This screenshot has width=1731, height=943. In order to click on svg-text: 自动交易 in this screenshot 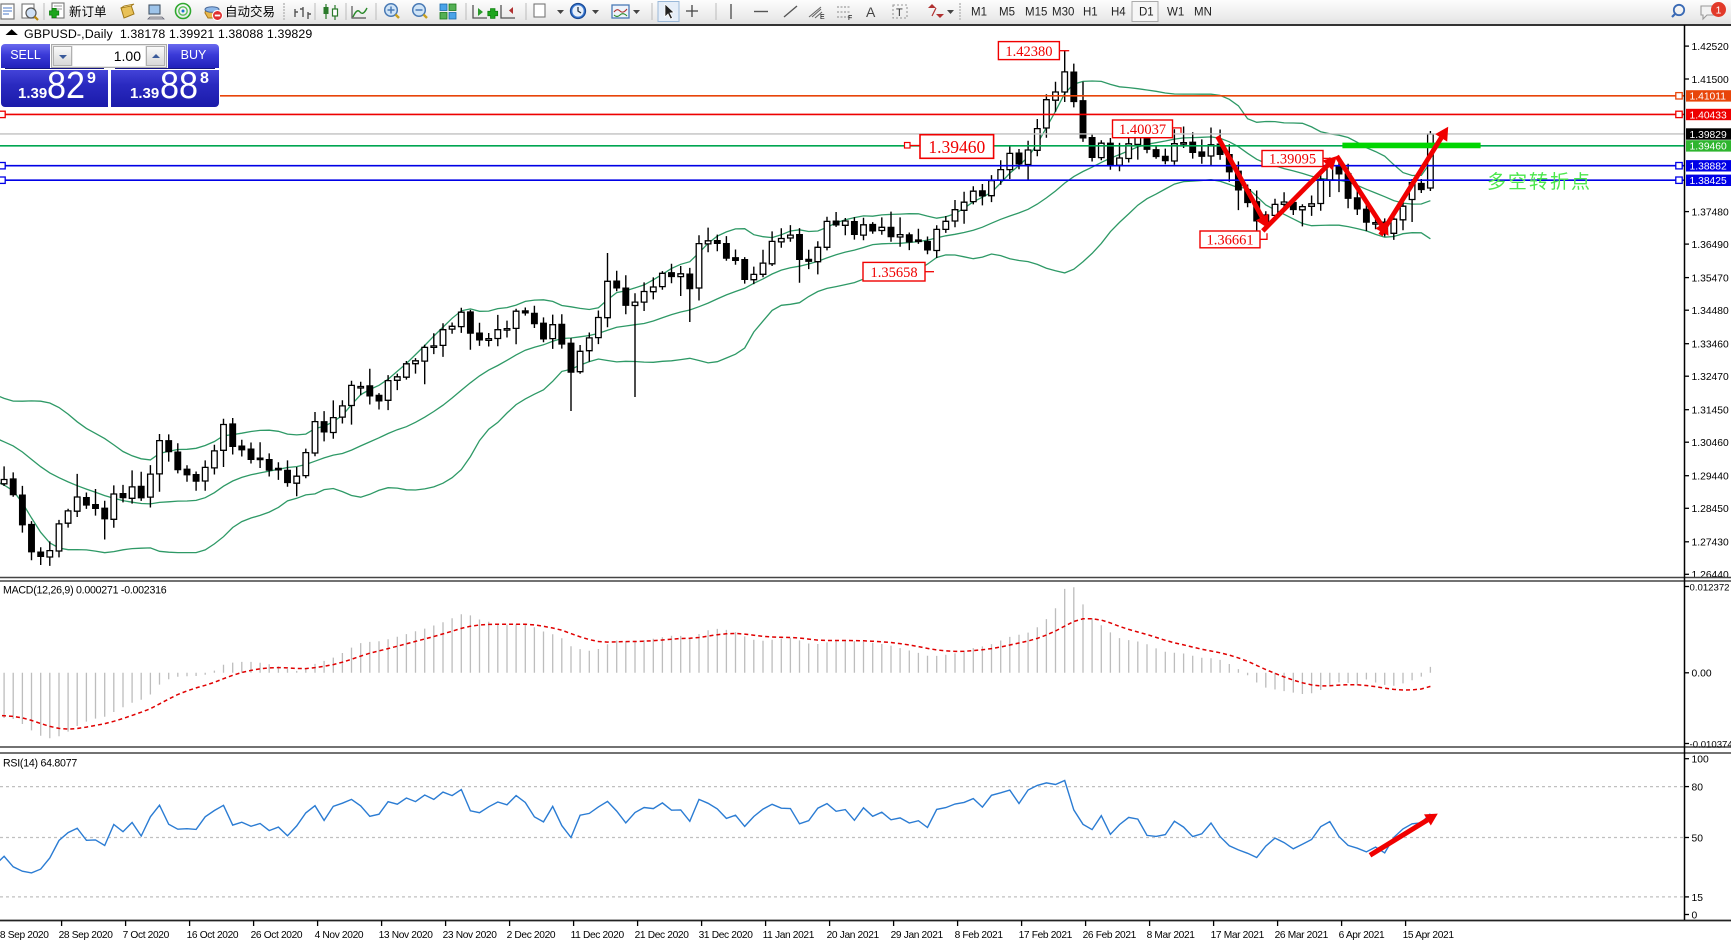, I will do `click(250, 11)`.